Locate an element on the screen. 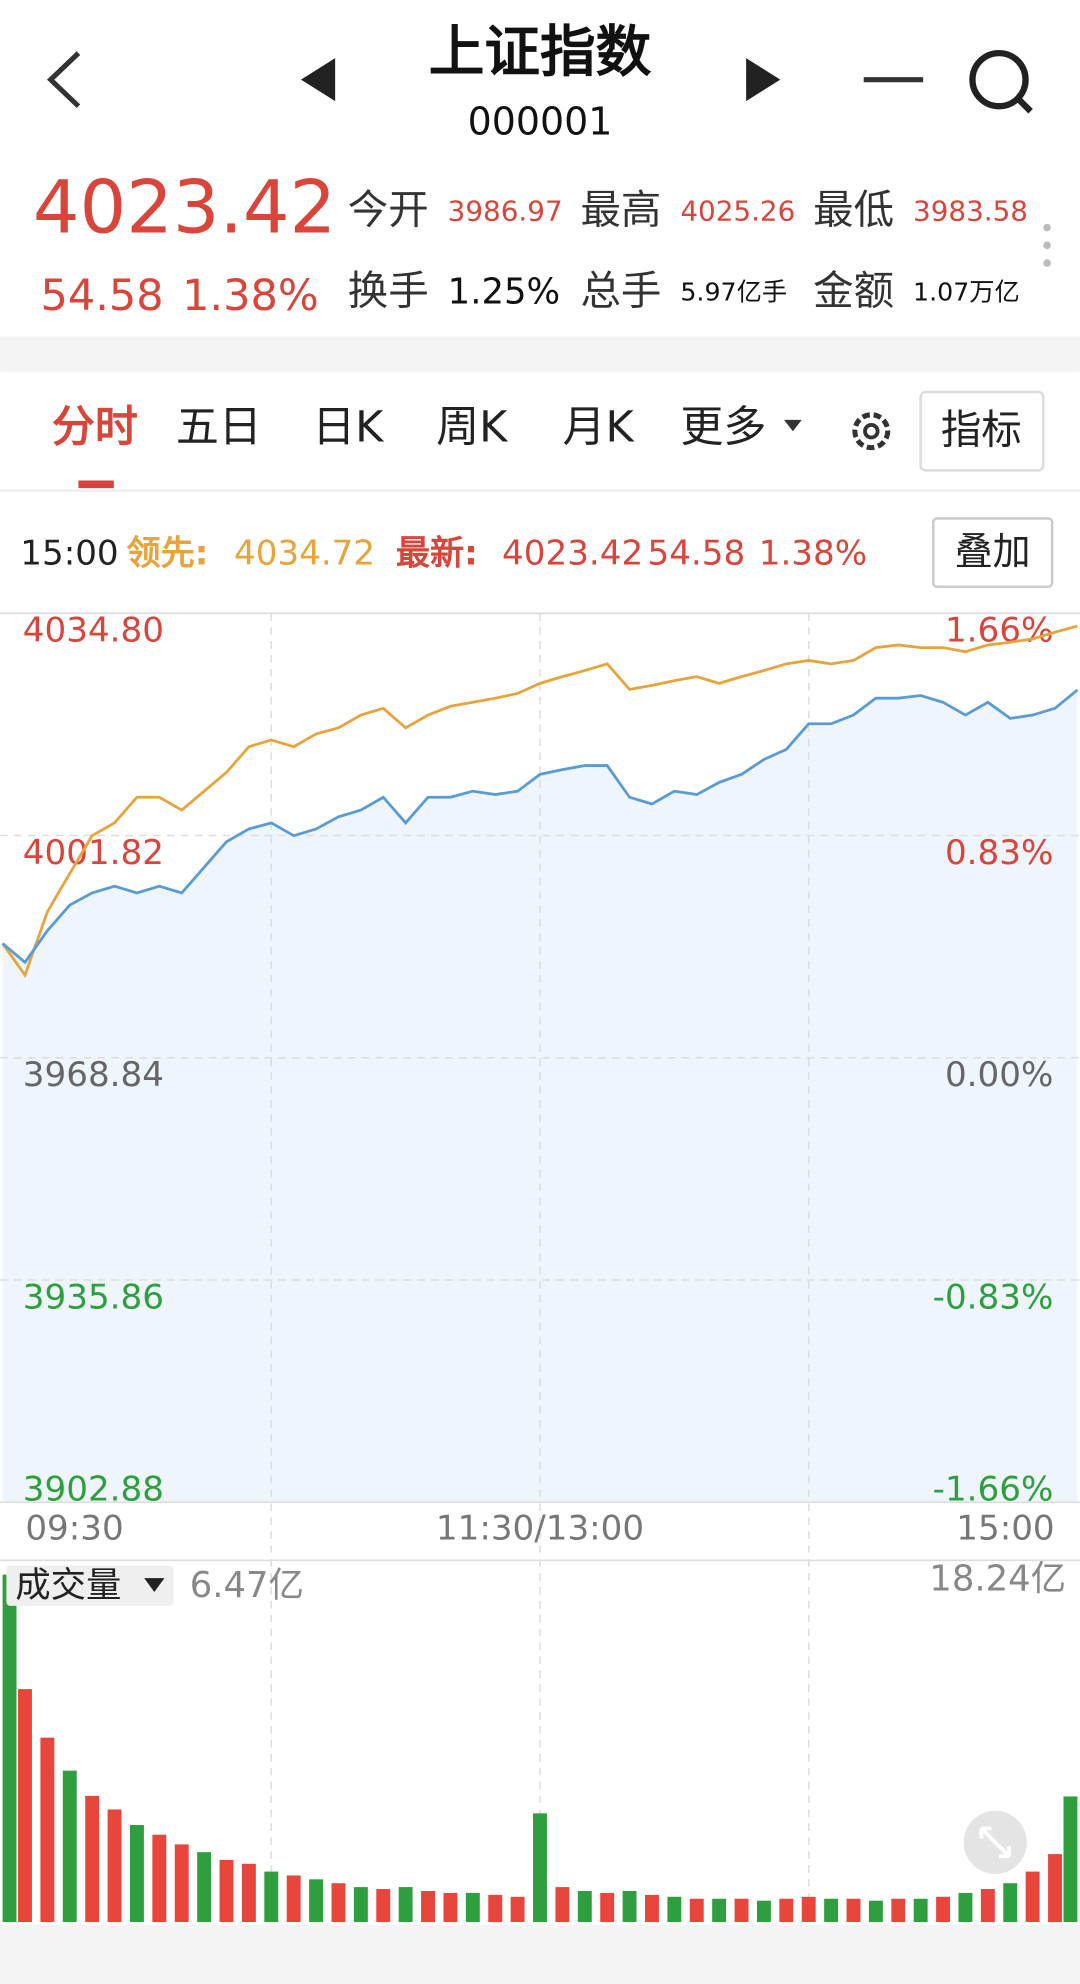  x-tick-label: 09:30 is located at coordinates (74, 1529).